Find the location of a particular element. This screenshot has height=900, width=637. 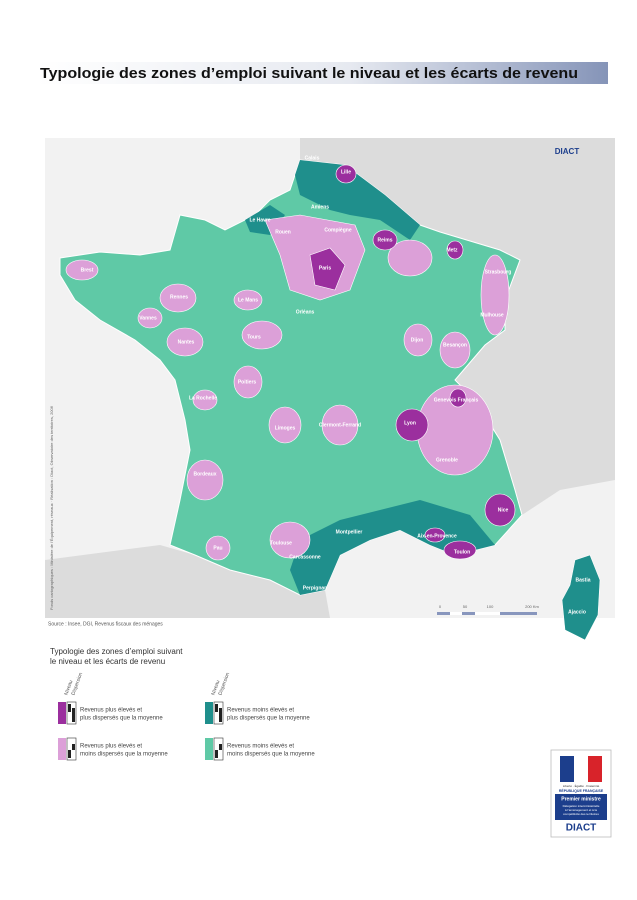

city-label: Besançon is located at coordinates (455, 345).